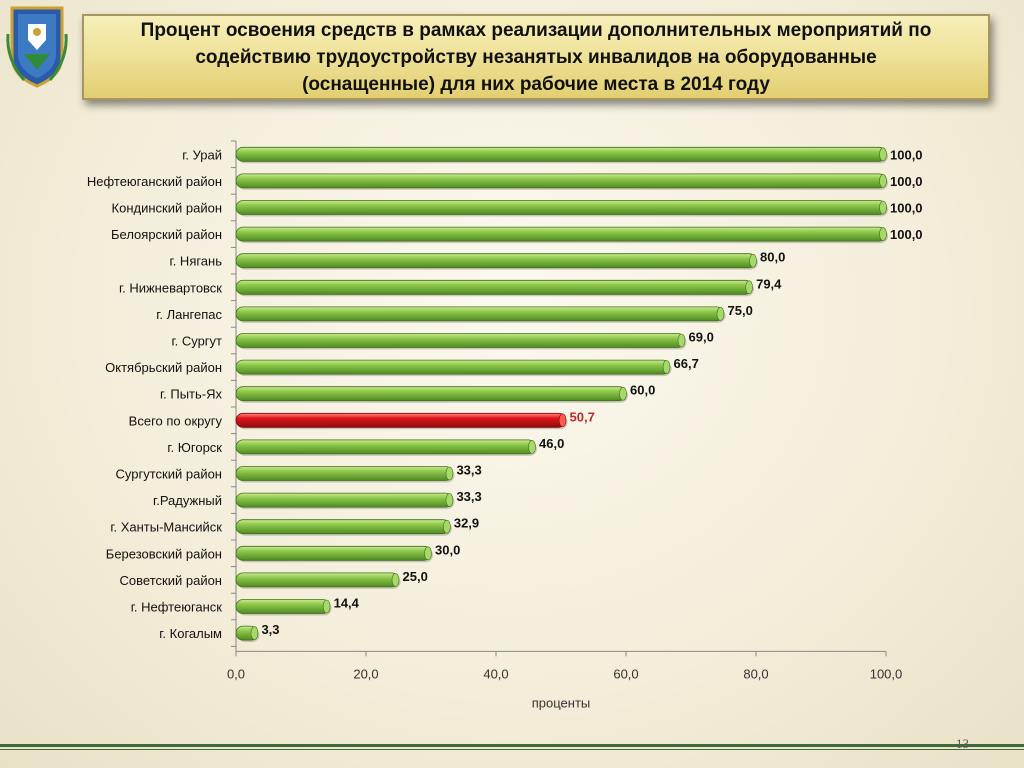 The width and height of the screenshot is (1024, 768). I want to click on data-label: 46,0, so click(551, 443).